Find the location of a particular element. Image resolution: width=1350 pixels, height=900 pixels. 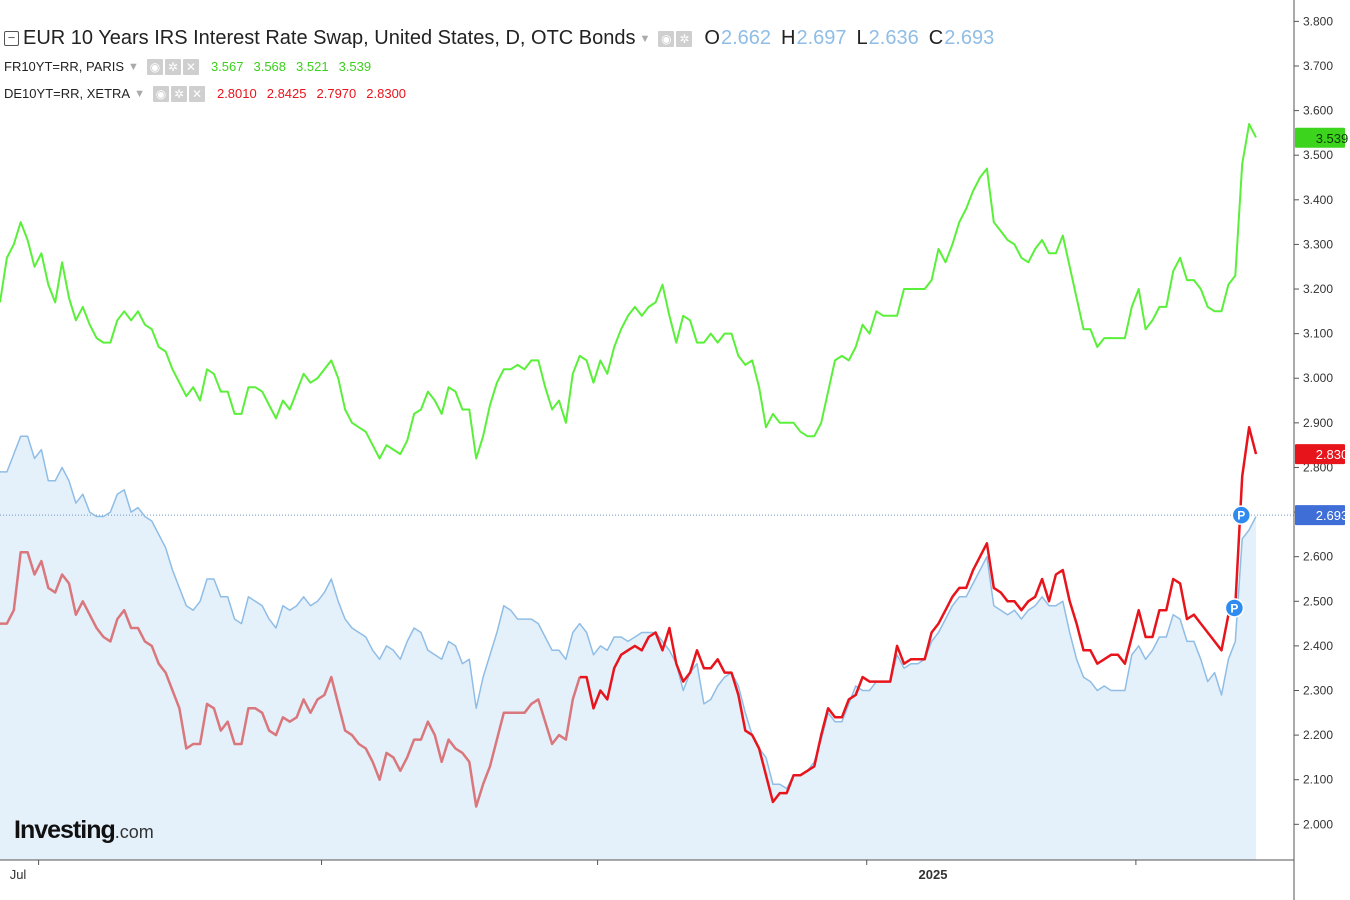

y-tick-label: 3.300 is located at coordinates (1318, 244).